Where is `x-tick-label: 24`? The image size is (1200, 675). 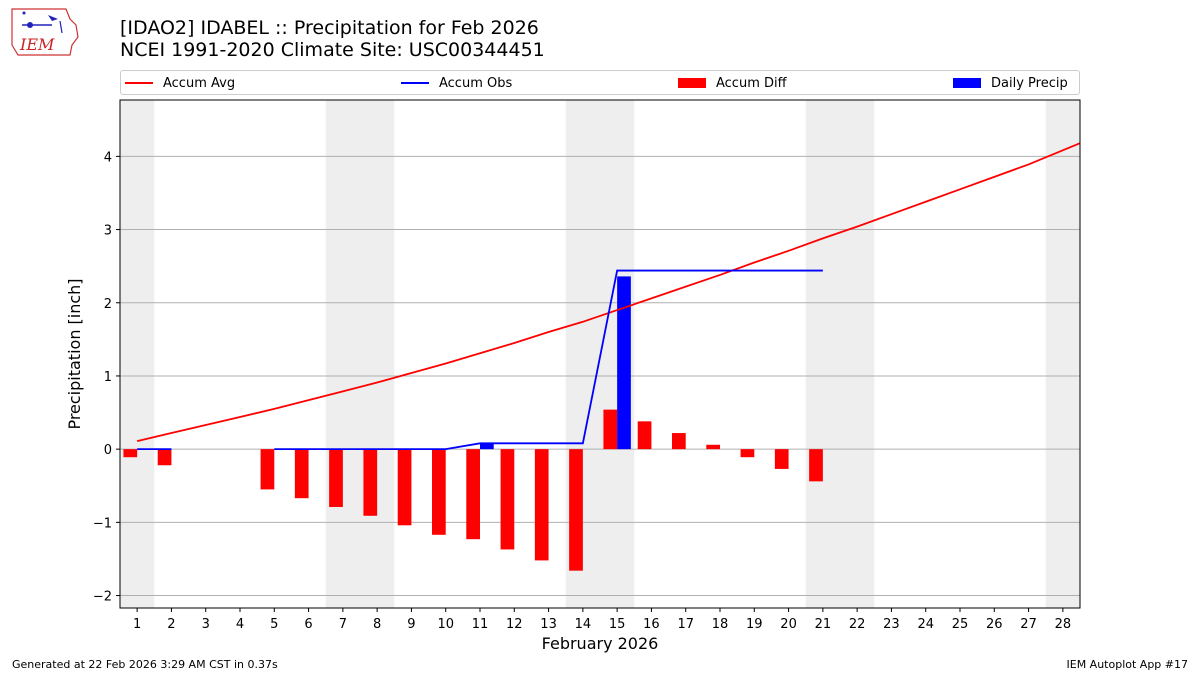 x-tick-label: 24 is located at coordinates (925, 624).